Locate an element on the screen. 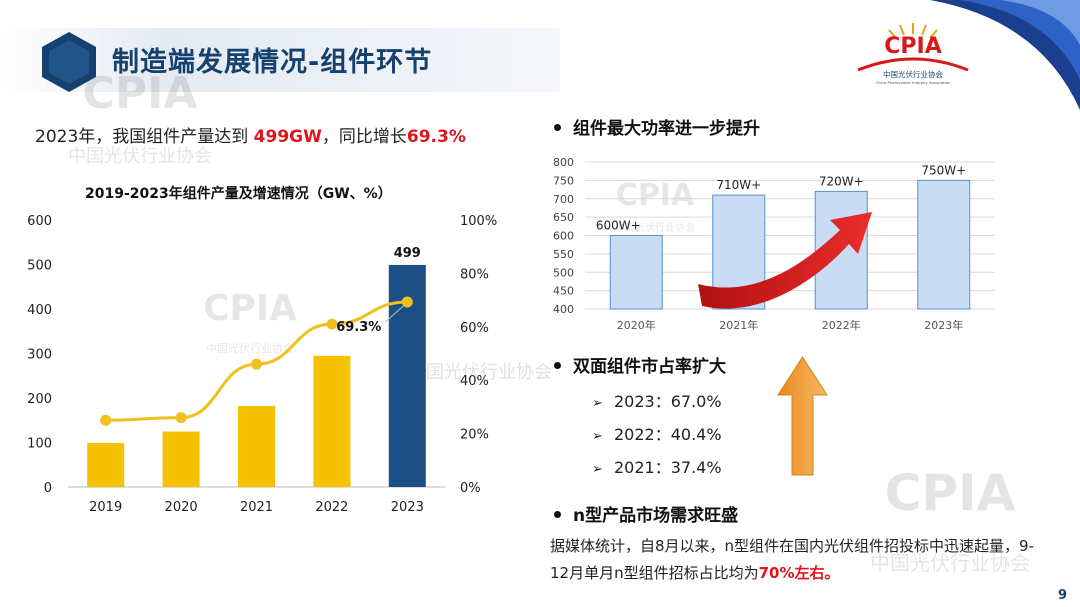 Image resolution: width=1080 pixels, height=607 pixels. y2-tick-label: 20% is located at coordinates (474, 435).